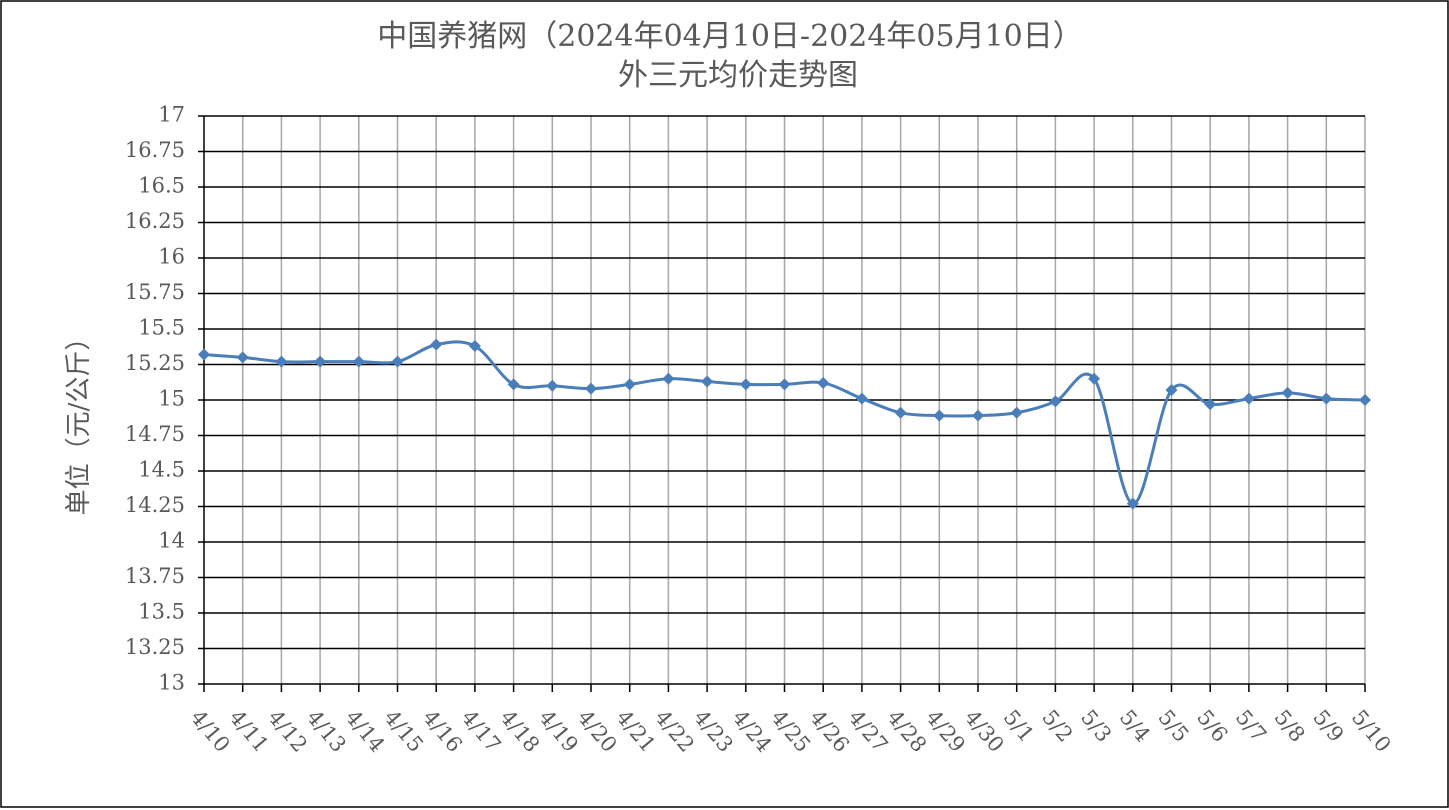 This screenshot has height=810, width=1449. What do you see at coordinates (155, 363) in the screenshot?
I see `y-tick-label: 15.25` at bounding box center [155, 363].